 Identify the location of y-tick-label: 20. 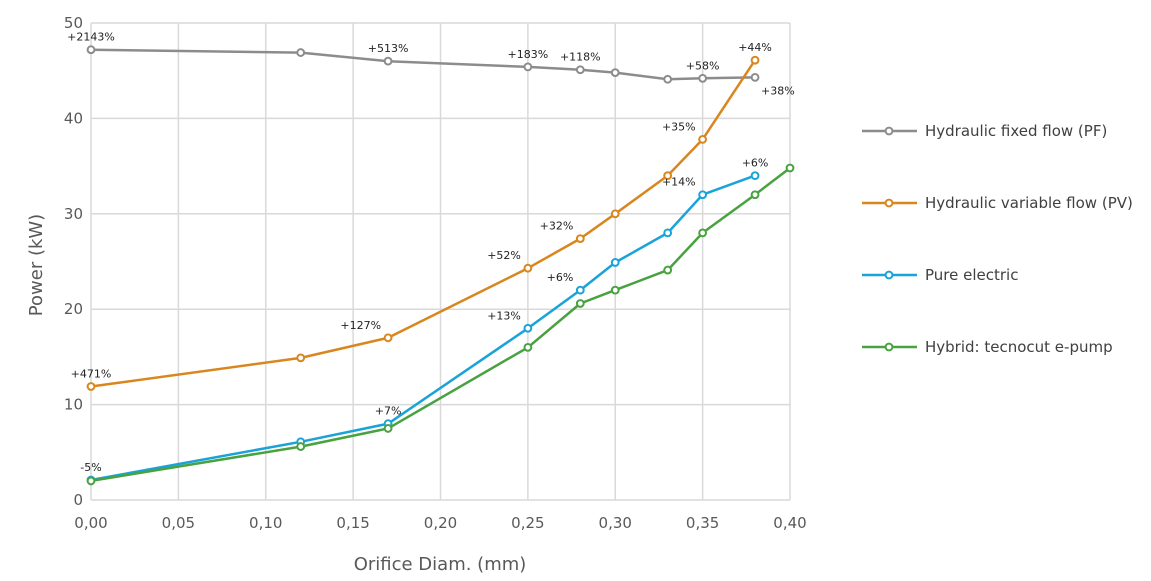
(73, 309).